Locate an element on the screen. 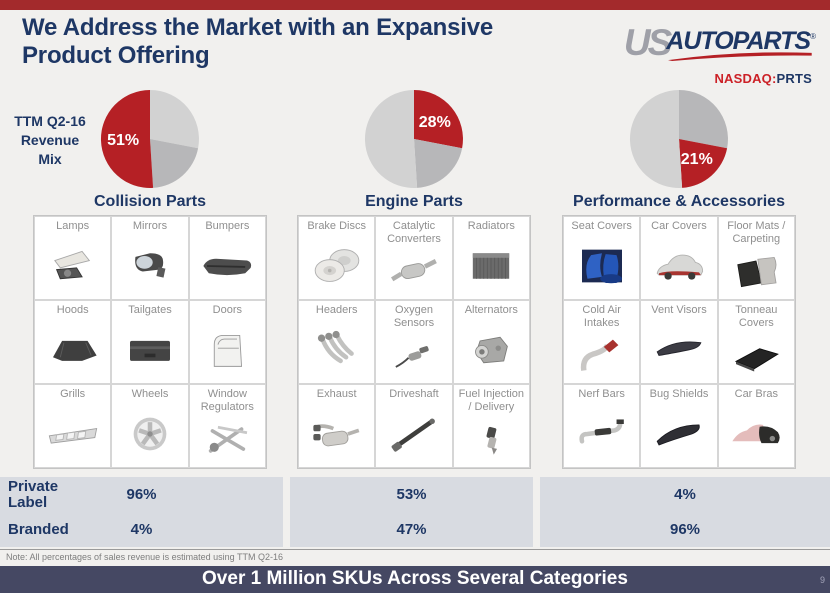 The height and width of the screenshot is (593, 830). top-accent-bar is located at coordinates (415, 5).